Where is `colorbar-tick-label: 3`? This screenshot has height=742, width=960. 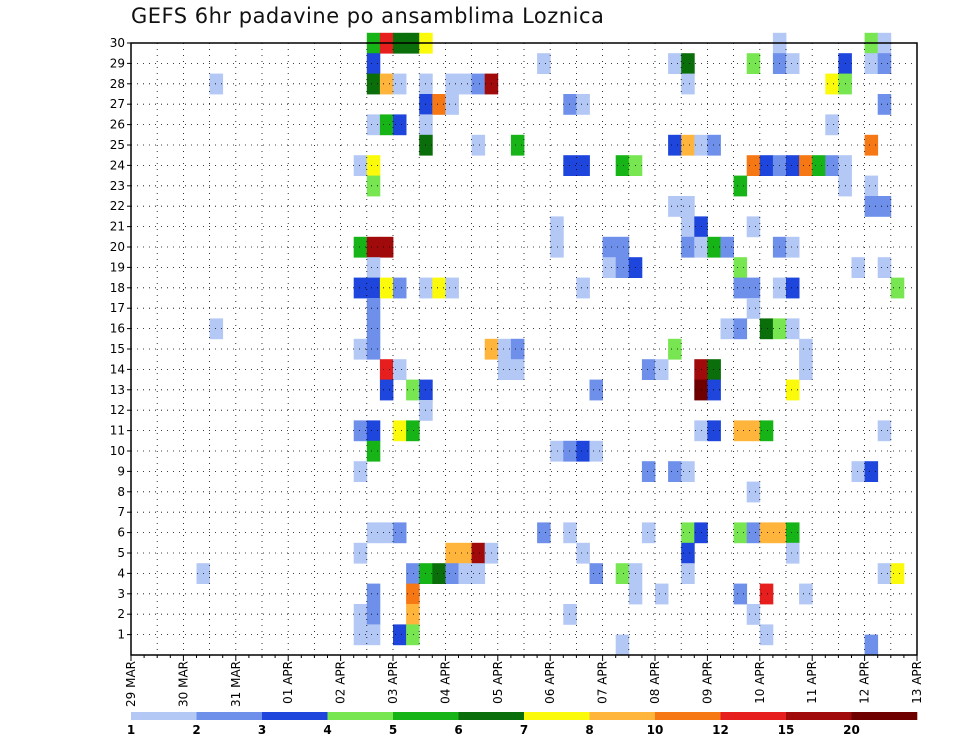
colorbar-tick-label: 3 is located at coordinates (262, 730).